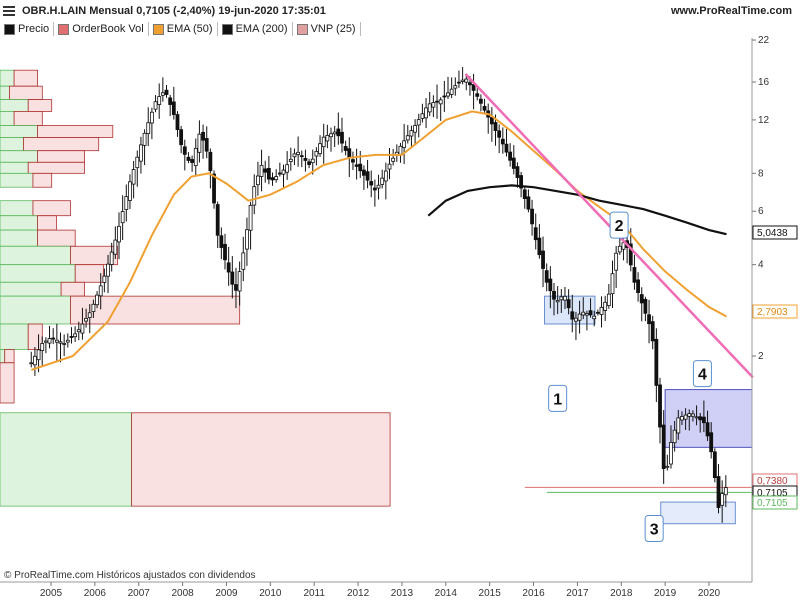 This screenshot has height=600, width=800. I want to click on legend-item-ema200: EMA (200), so click(255, 29).